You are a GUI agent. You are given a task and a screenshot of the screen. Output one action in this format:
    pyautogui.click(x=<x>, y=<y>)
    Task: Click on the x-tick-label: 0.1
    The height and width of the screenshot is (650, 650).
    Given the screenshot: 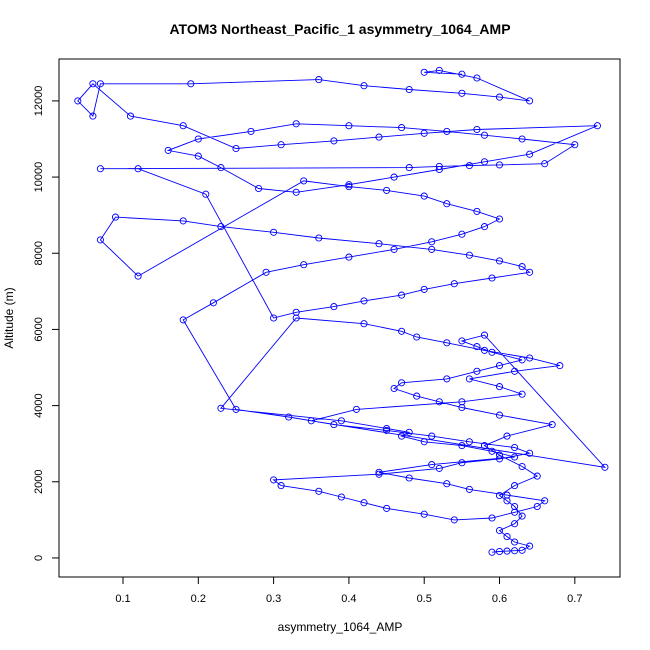 What is the action you would take?
    pyautogui.click(x=122, y=599)
    